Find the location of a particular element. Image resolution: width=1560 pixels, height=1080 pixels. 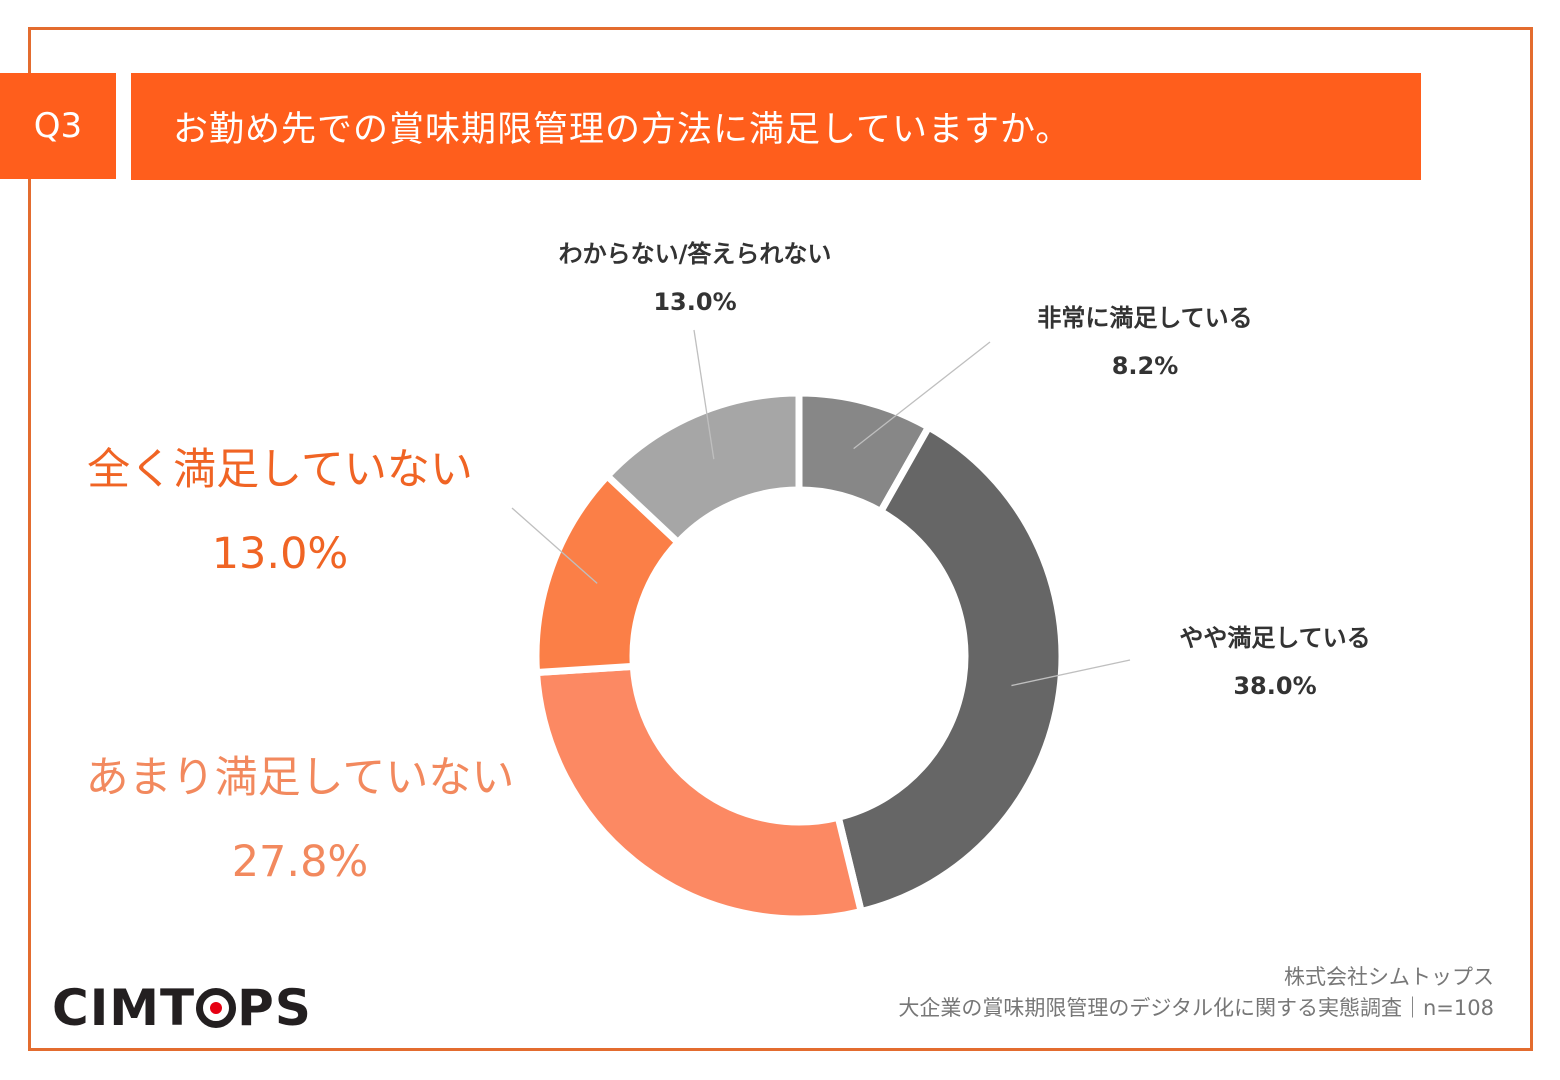

label-not-very-satisfied-value: 27.8% is located at coordinates (300, 862).